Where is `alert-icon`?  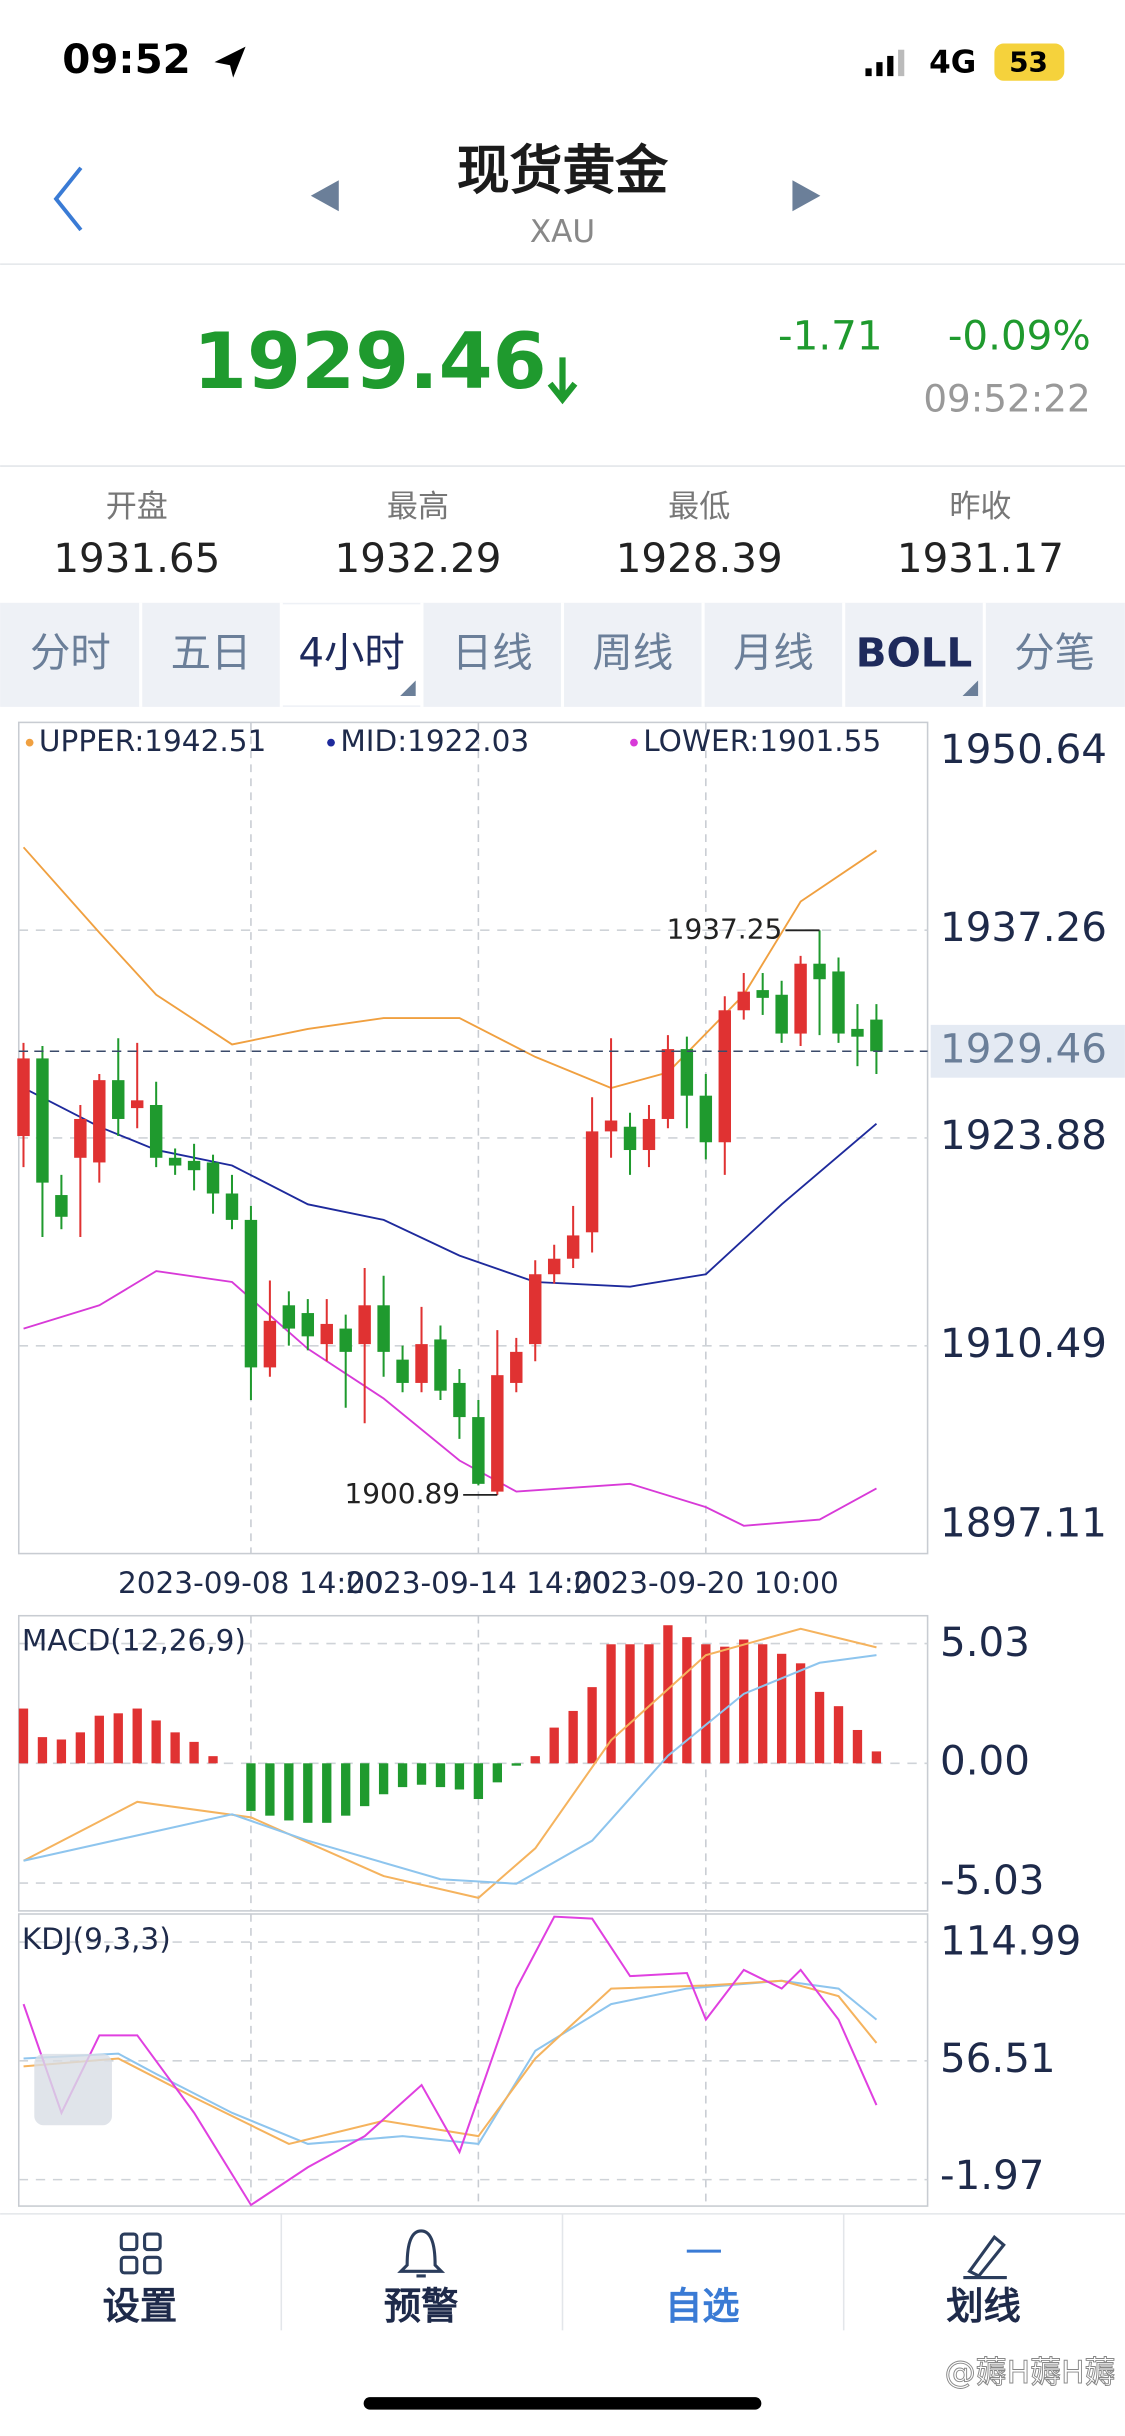 alert-icon is located at coordinates (421, 2253).